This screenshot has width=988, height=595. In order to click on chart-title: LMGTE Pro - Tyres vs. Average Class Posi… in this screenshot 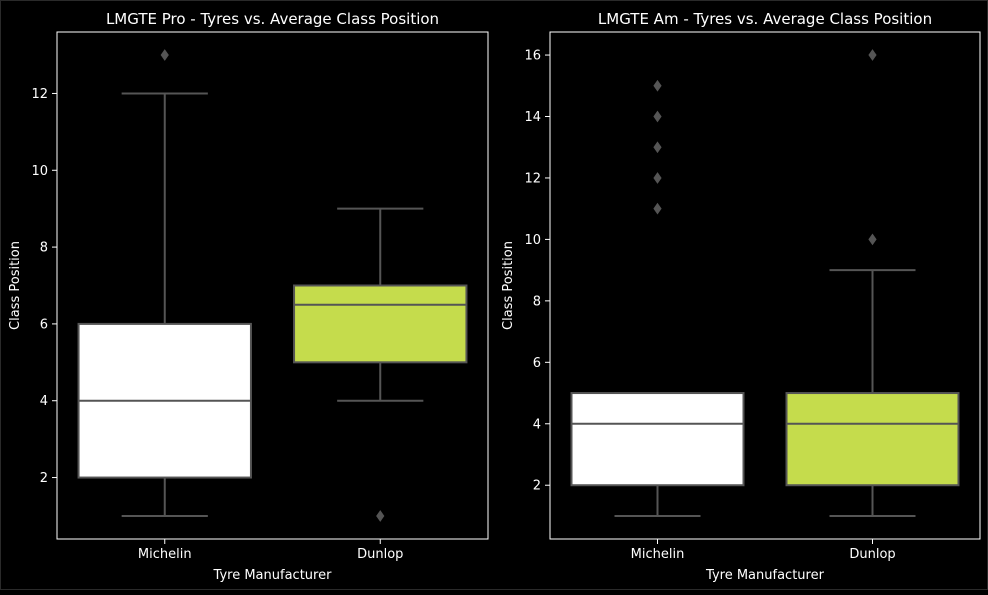, I will do `click(272, 19)`.